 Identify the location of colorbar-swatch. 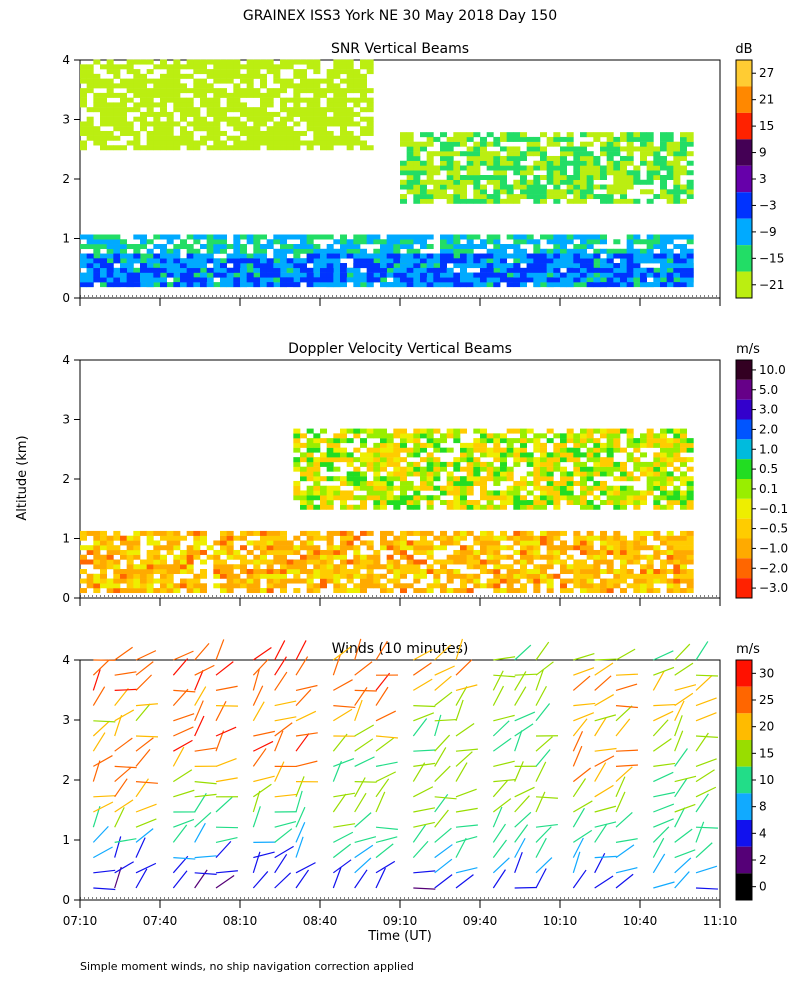
(744, 700).